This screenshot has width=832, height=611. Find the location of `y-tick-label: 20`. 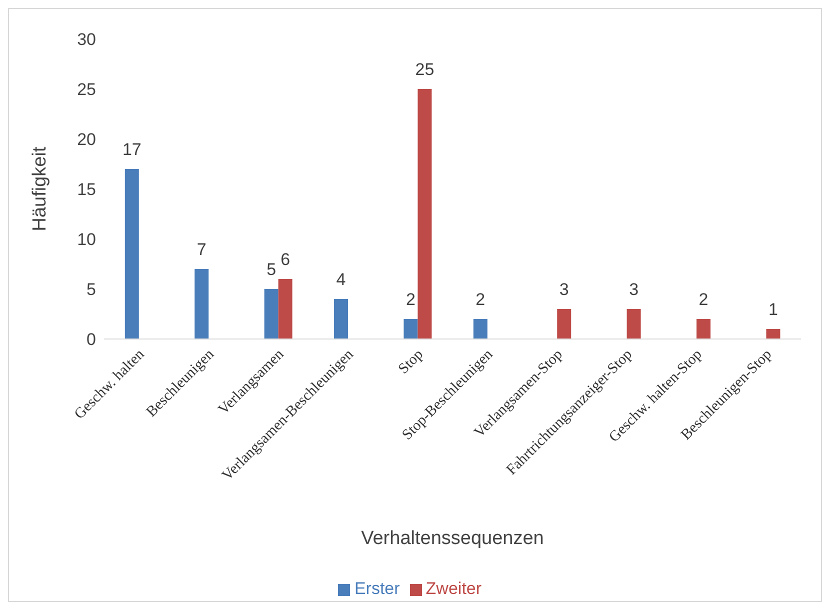

y-tick-label: 20 is located at coordinates (86, 140).